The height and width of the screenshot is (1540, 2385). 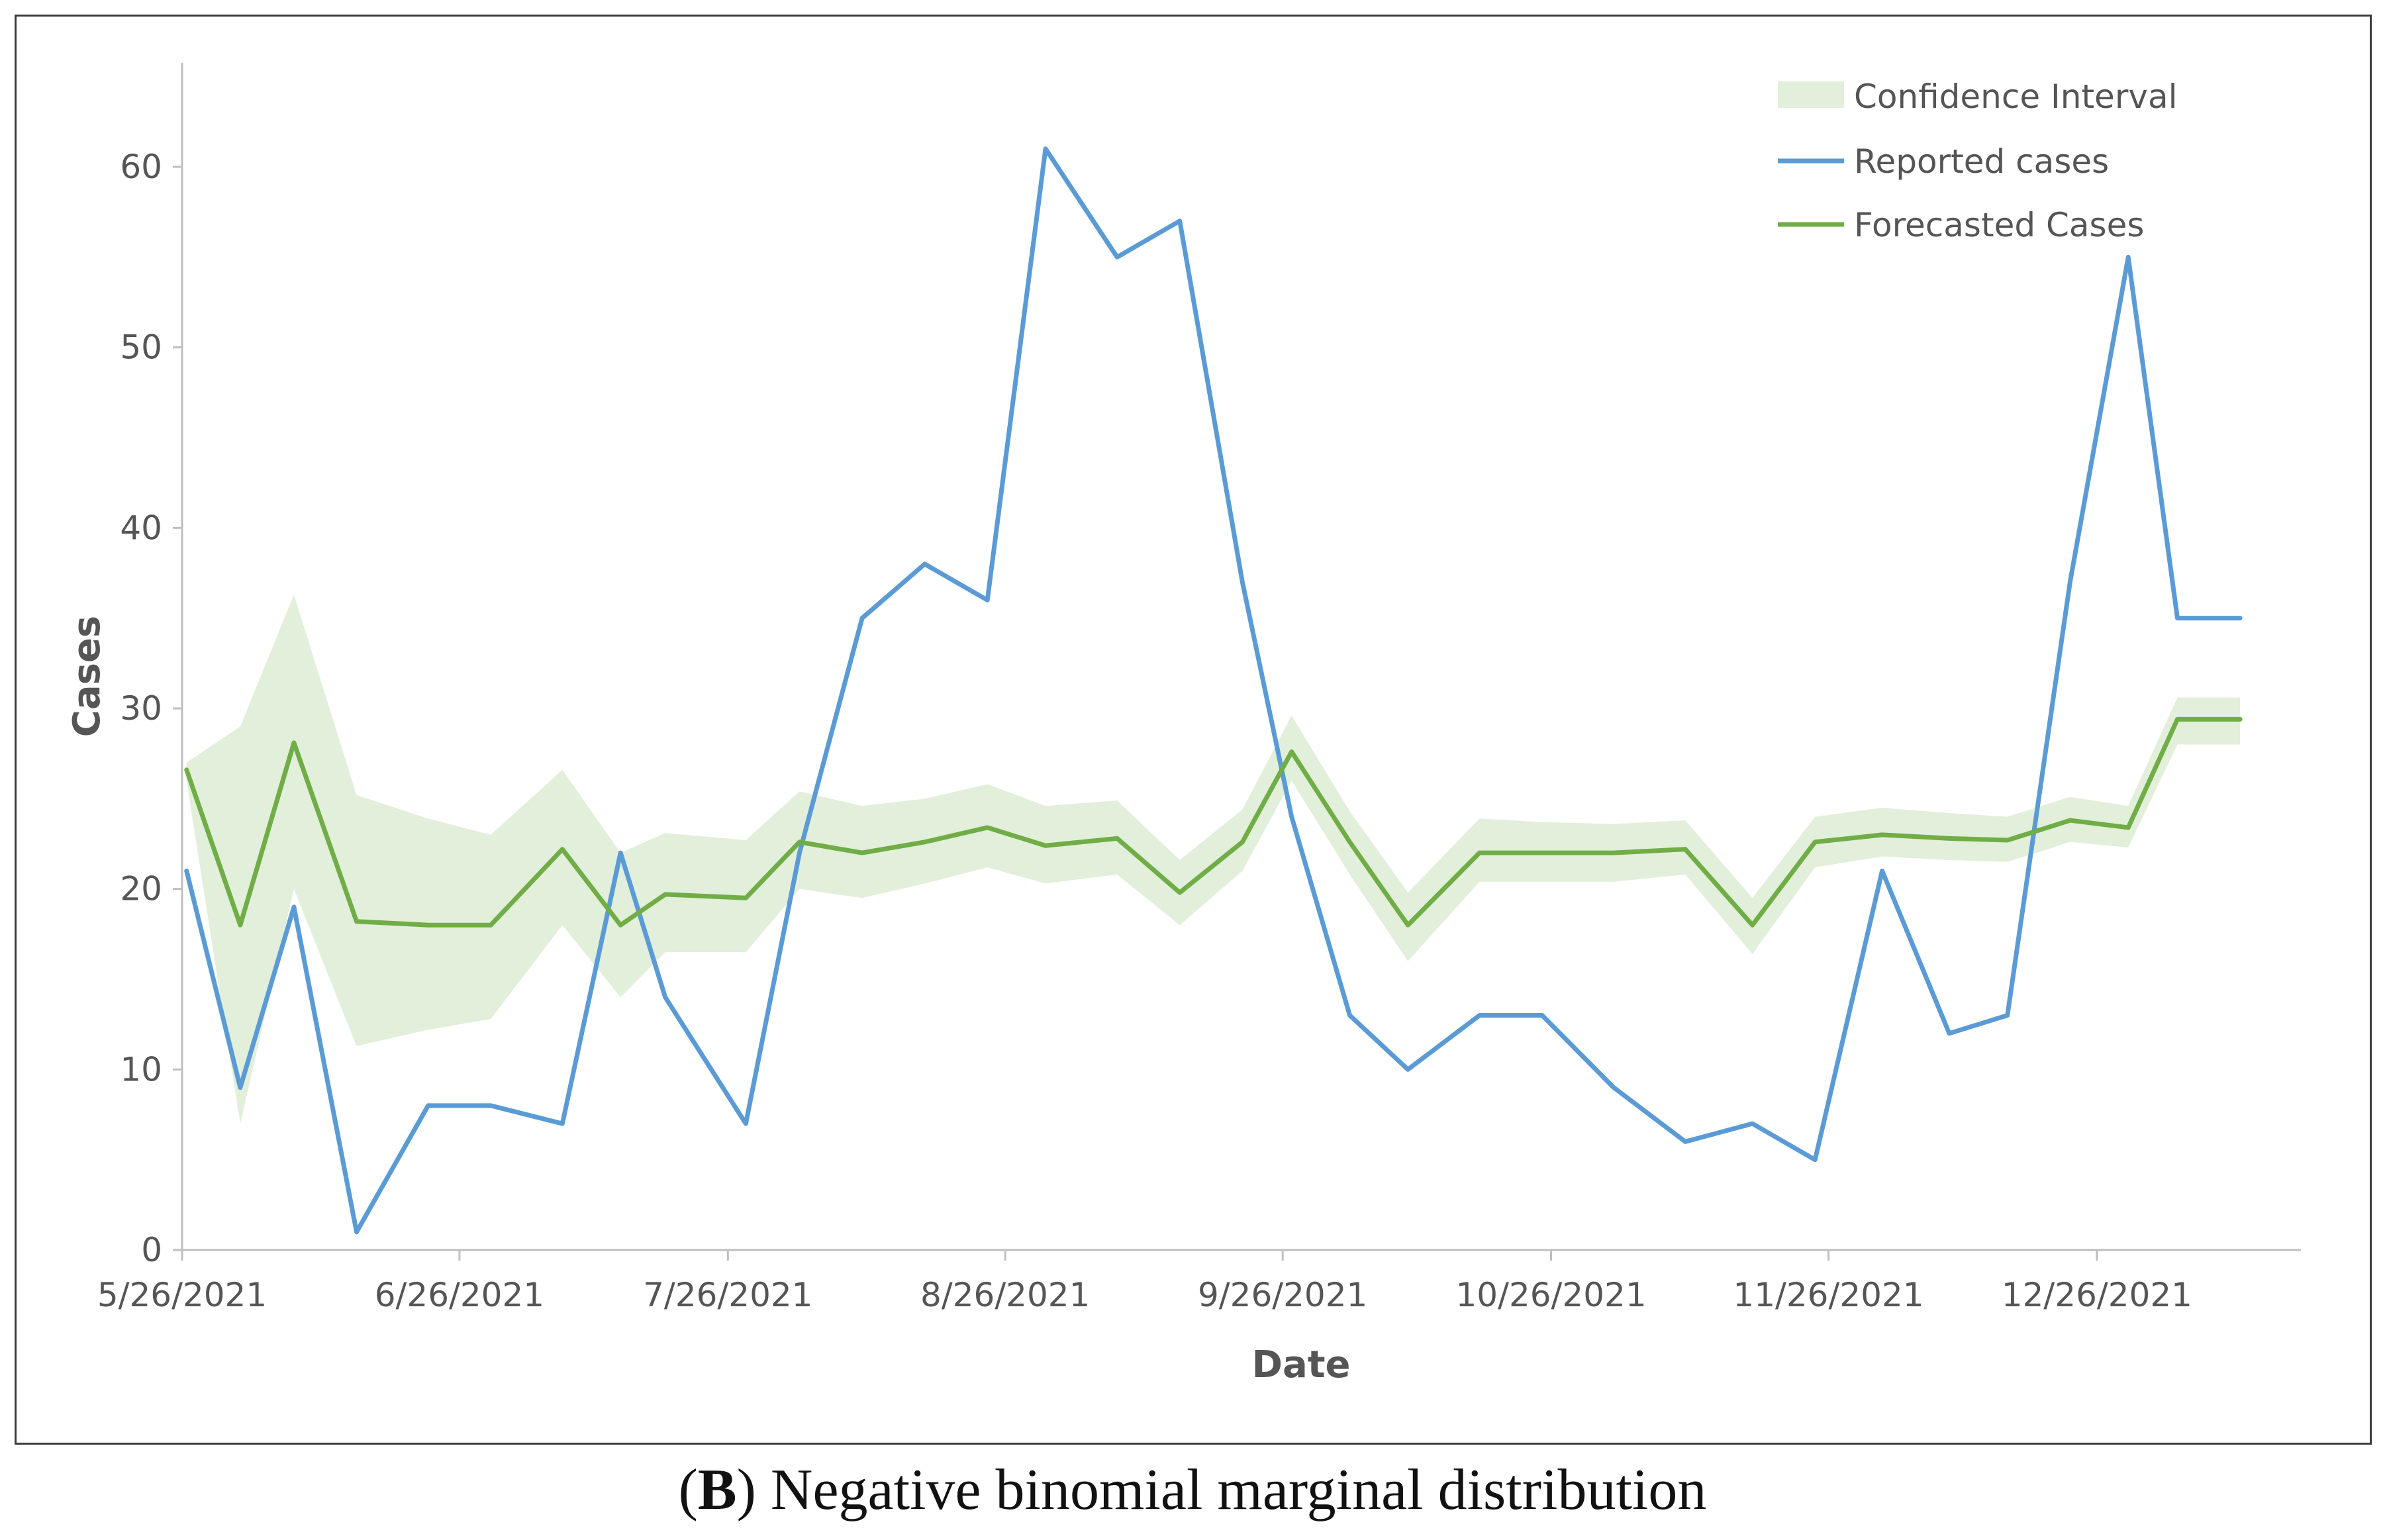 What do you see at coordinates (1550, 1295) in the screenshot?
I see `x-tick-label: 10/26/2021` at bounding box center [1550, 1295].